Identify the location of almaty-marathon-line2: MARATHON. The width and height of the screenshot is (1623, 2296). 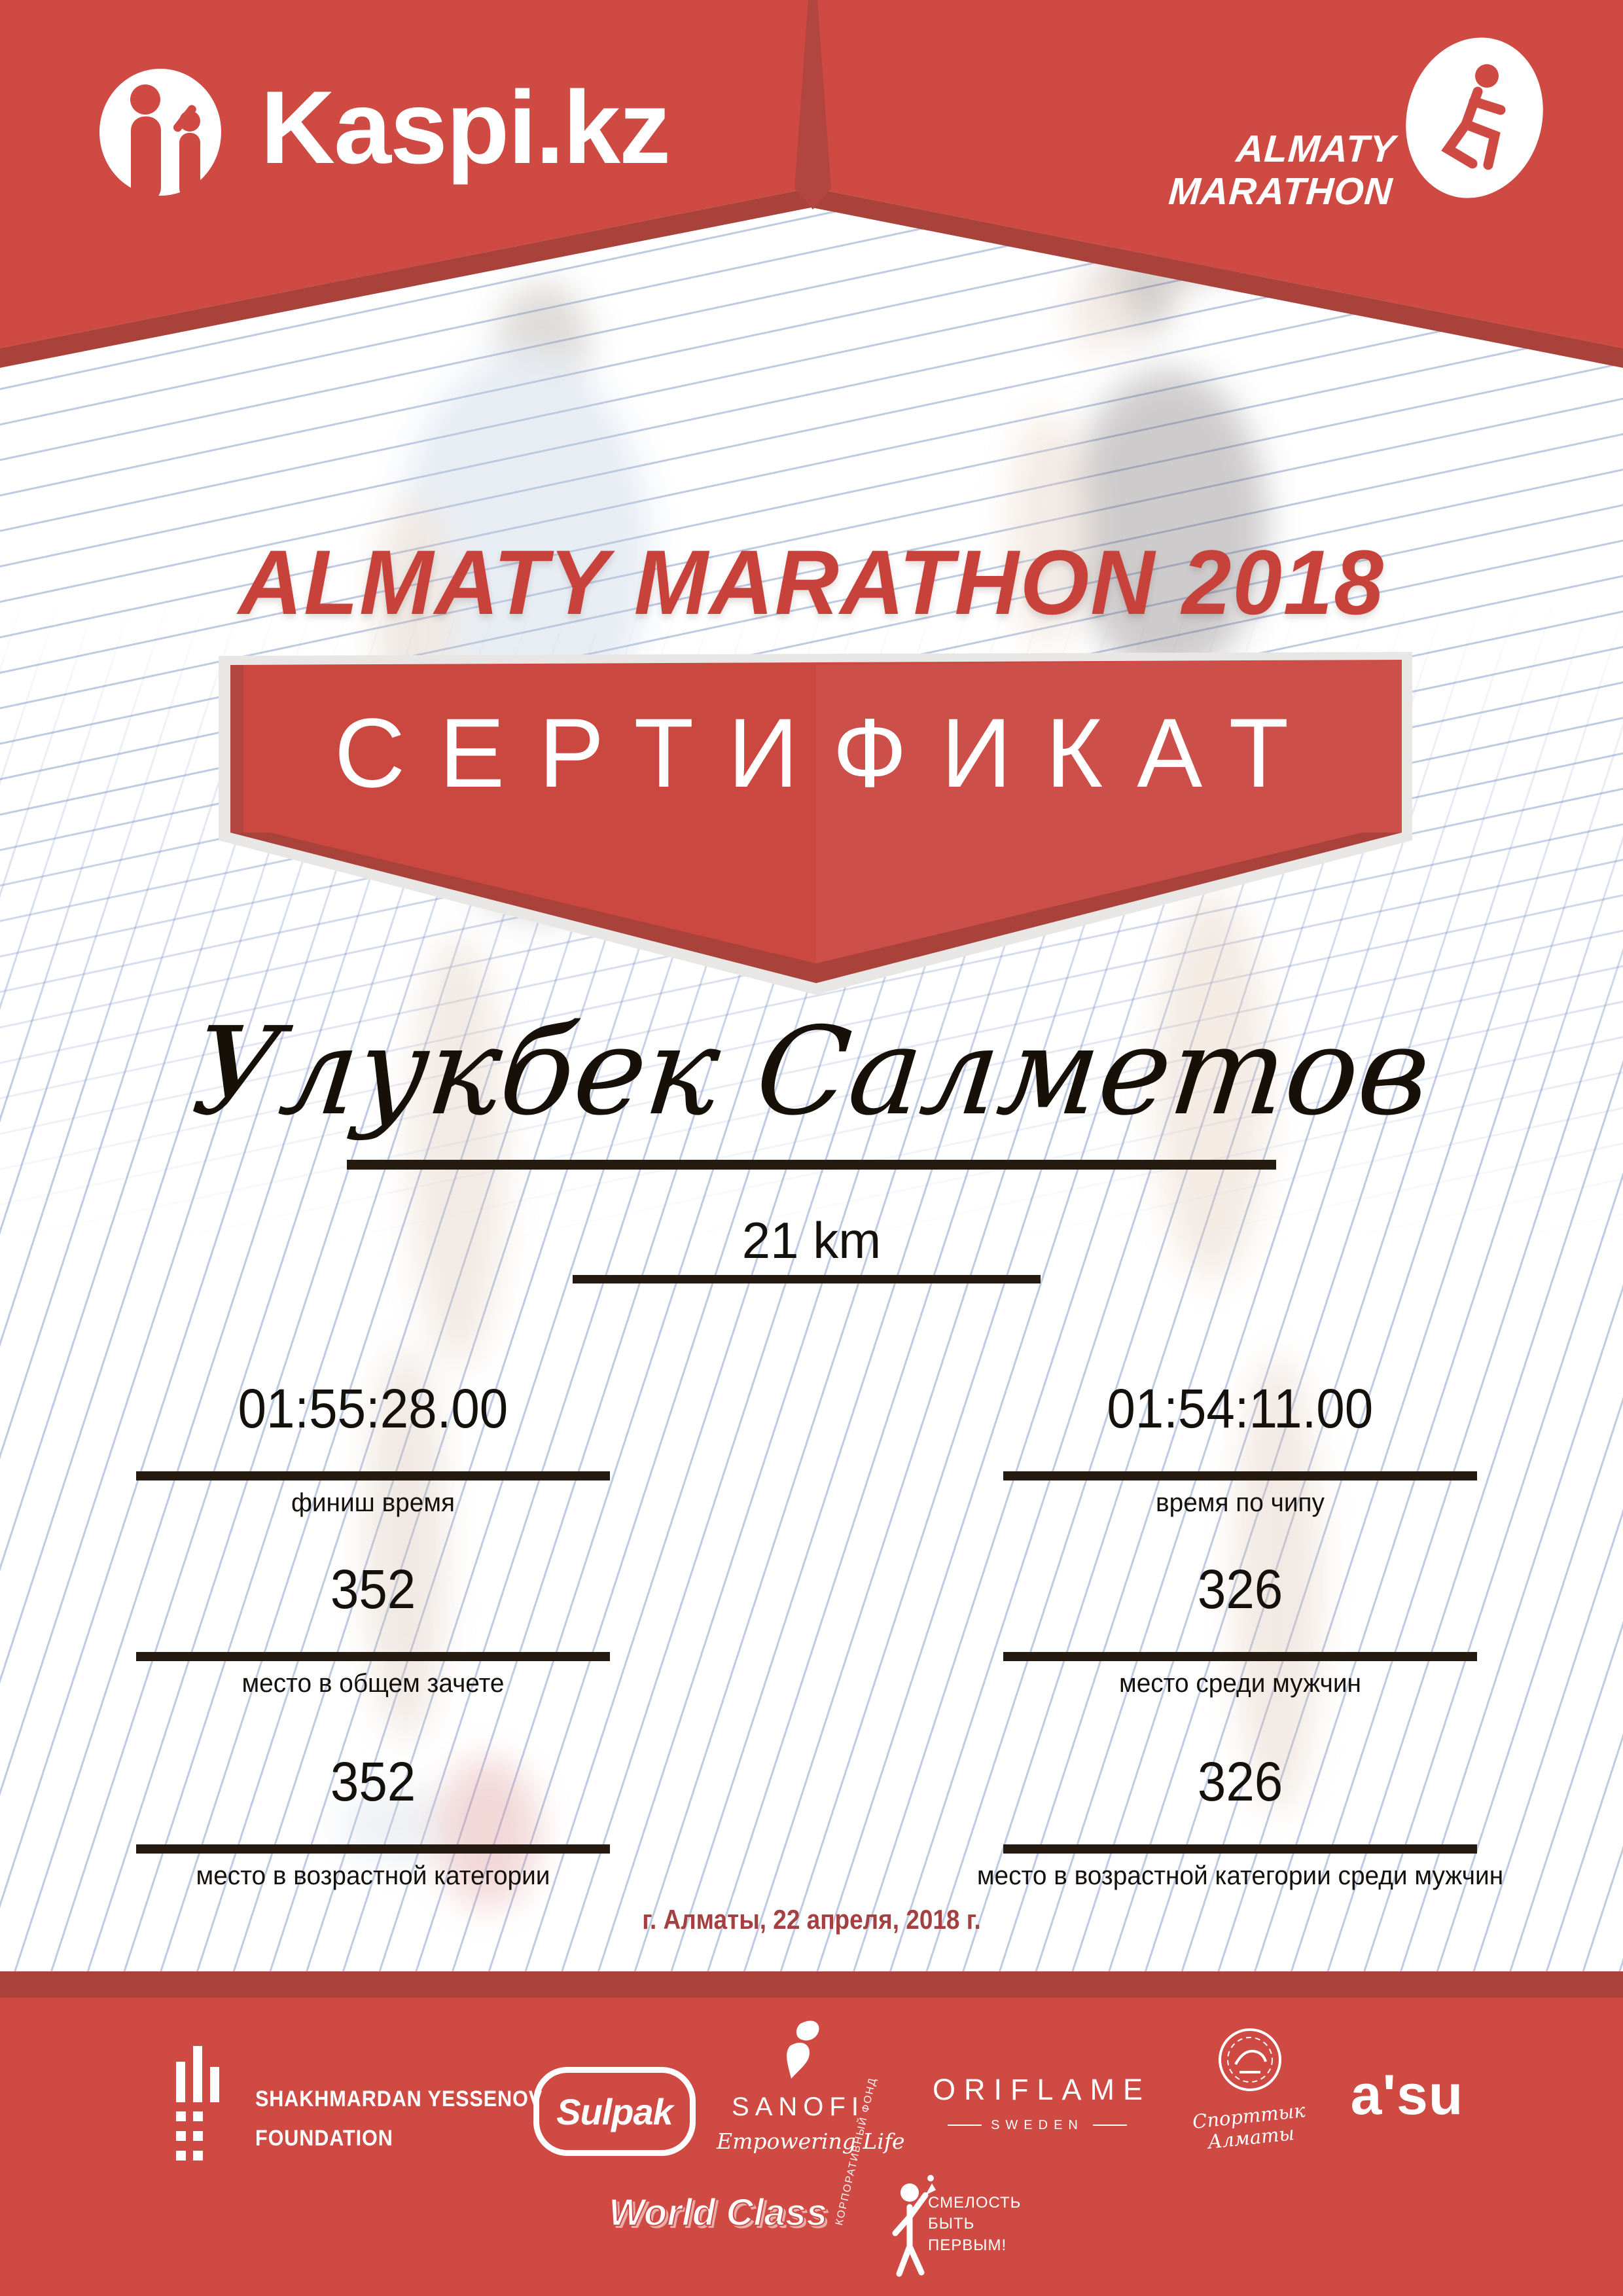
(1281, 191).